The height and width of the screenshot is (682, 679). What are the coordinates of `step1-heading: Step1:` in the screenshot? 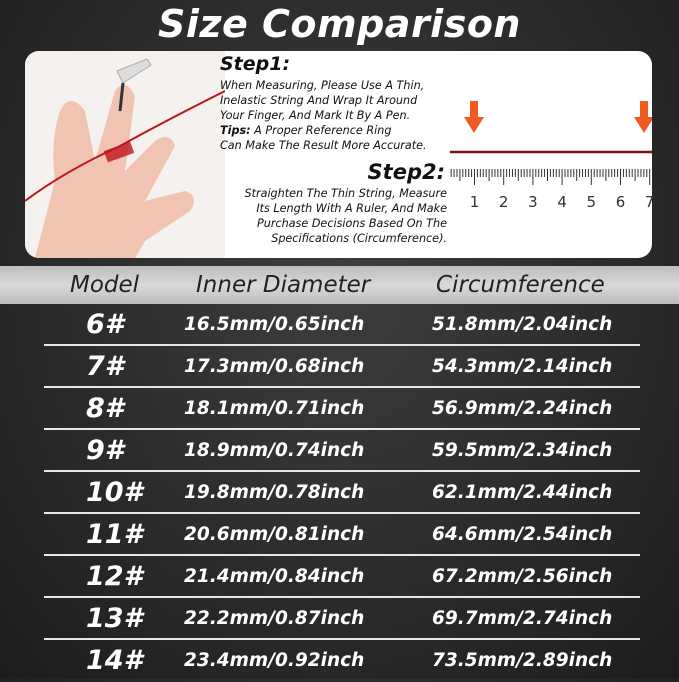 It's located at (255, 64).